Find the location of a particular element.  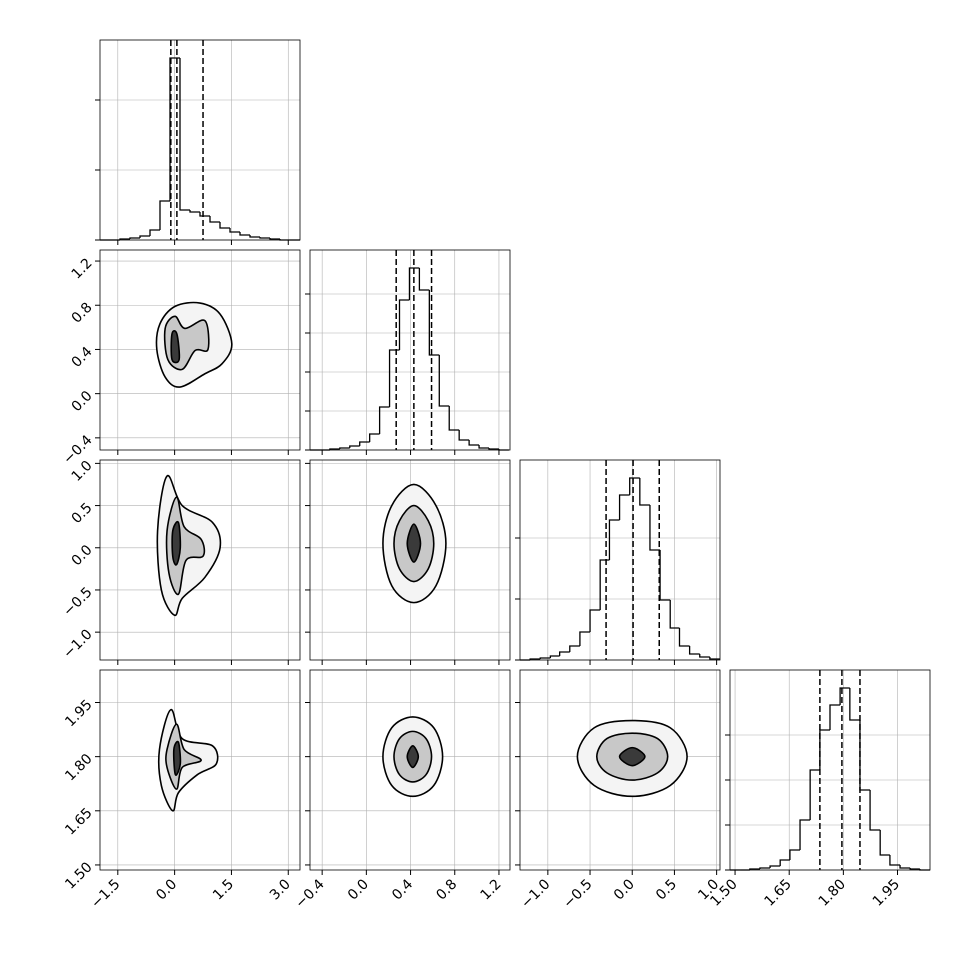

x-tick-label: 1.80 is located at coordinates (832, 892).